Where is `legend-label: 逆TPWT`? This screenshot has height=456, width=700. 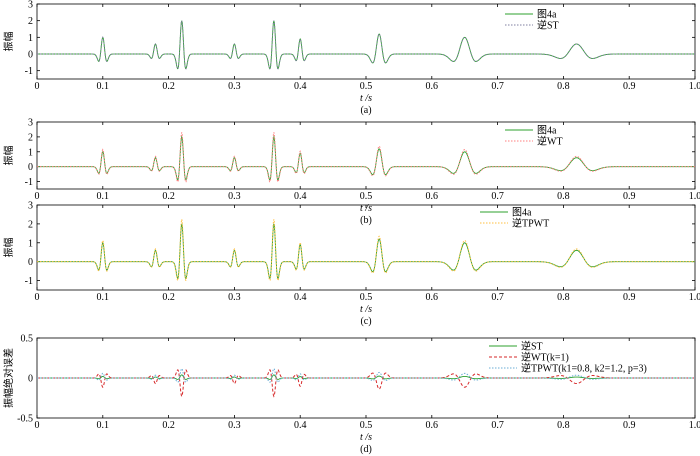
legend-label: 逆TPWT is located at coordinates (530, 223).